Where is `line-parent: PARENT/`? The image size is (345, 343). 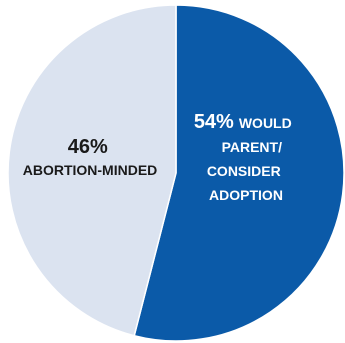
line-parent: PARENT/ is located at coordinates (252, 147).